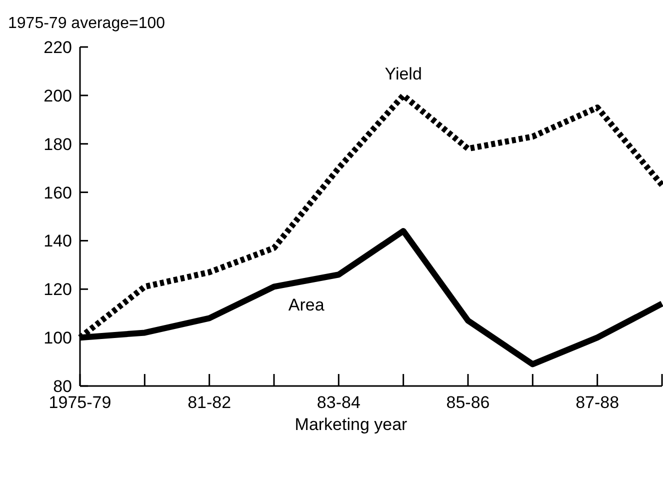  I want to click on x-tick-label: 85-86, so click(468, 402).